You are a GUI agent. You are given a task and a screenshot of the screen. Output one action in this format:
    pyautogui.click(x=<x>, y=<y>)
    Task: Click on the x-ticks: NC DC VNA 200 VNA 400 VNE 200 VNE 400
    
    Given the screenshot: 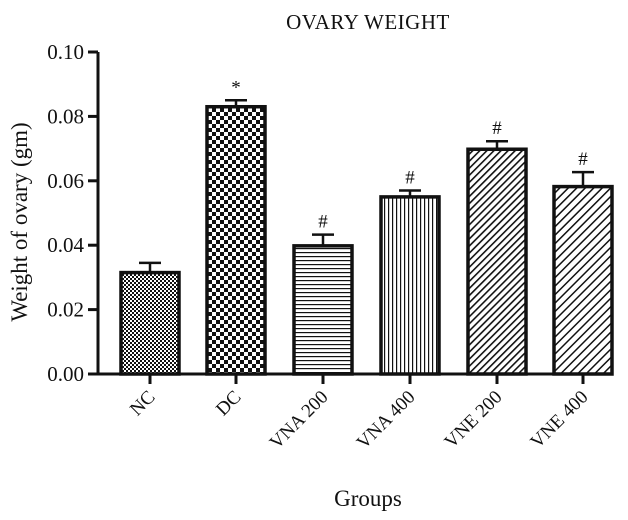 What is the action you would take?
    pyautogui.click(x=359, y=413)
    